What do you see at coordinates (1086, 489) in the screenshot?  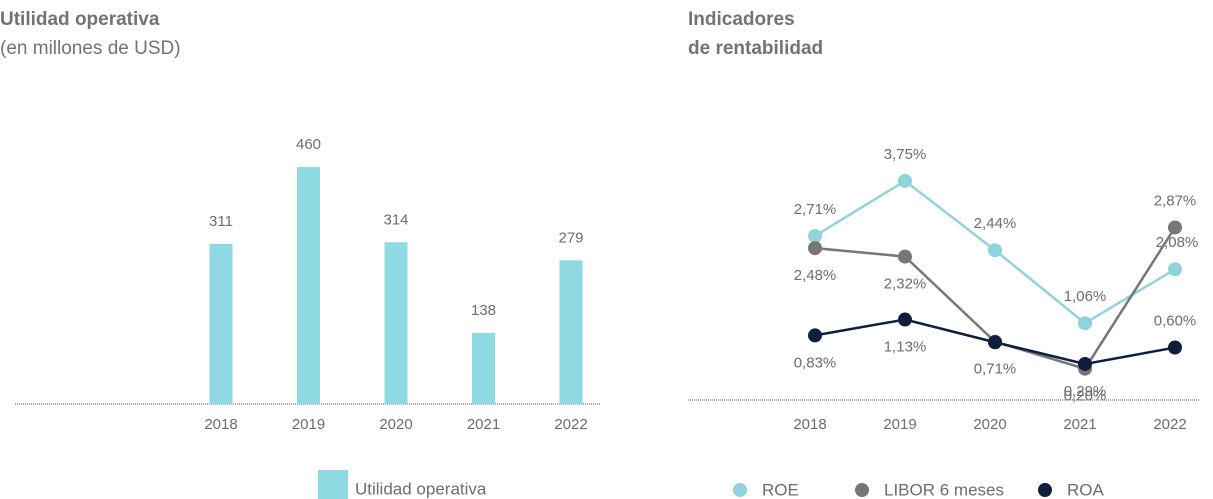 I see `legend-label: ROA` at bounding box center [1086, 489].